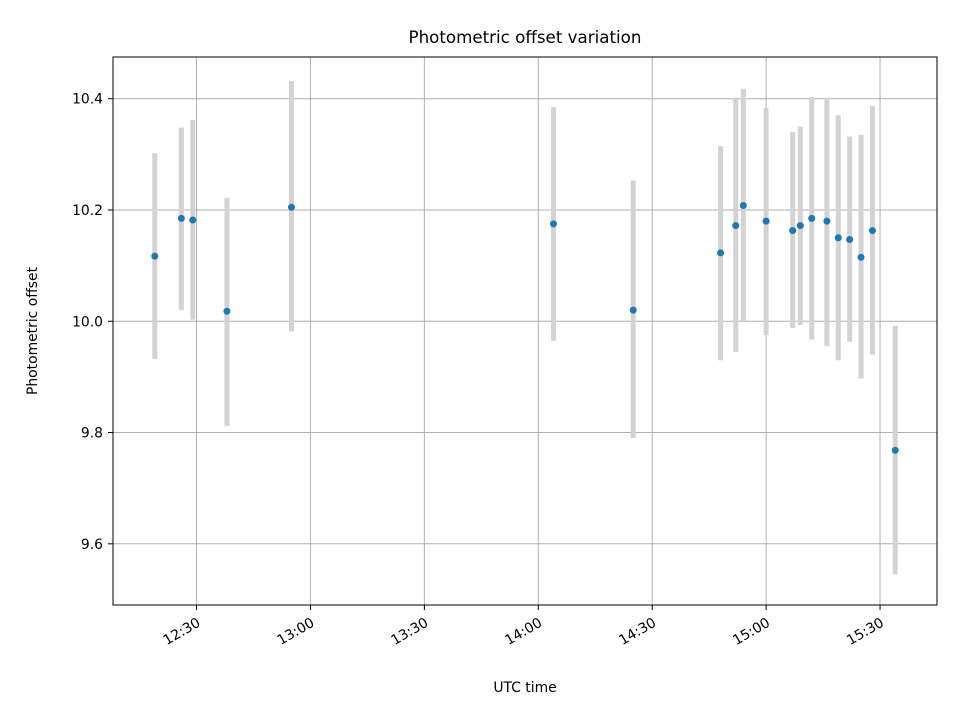 The height and width of the screenshot is (725, 960). What do you see at coordinates (92, 545) in the screenshot?
I see `y-tick-label: 9.6` at bounding box center [92, 545].